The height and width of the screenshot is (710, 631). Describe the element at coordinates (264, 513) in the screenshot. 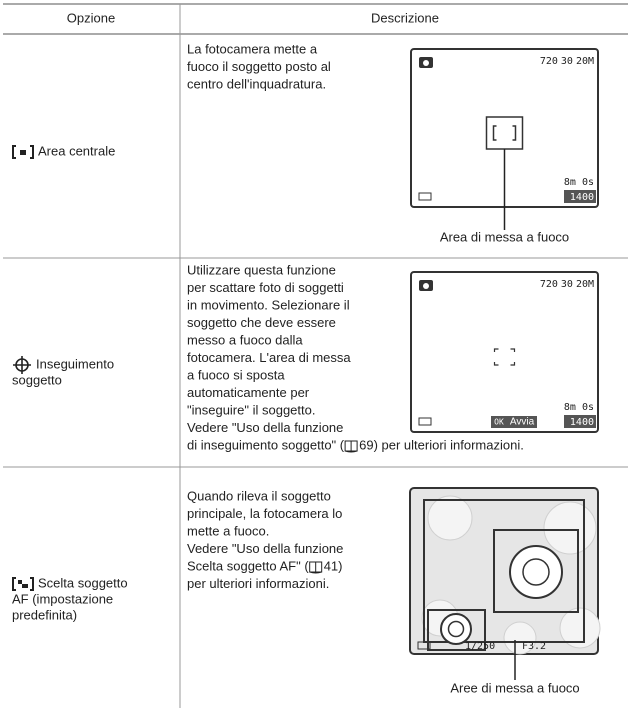

I see `description-line: principale, la fotocamera lo` at that location.